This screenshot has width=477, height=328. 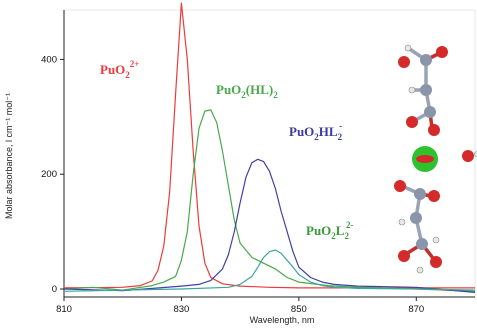 I want to click on series-label-puo2hl2-minus: PuO2HL2-, so click(x=316, y=131).